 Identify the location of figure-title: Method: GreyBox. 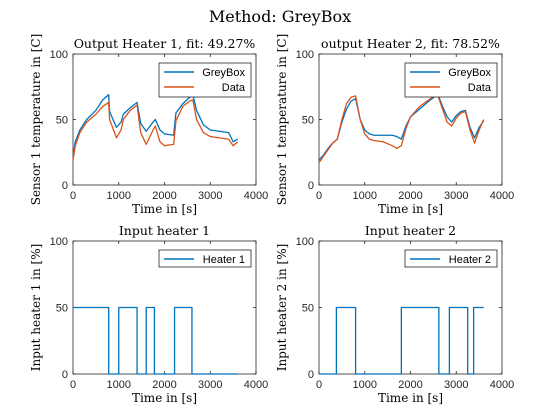
(280, 16).